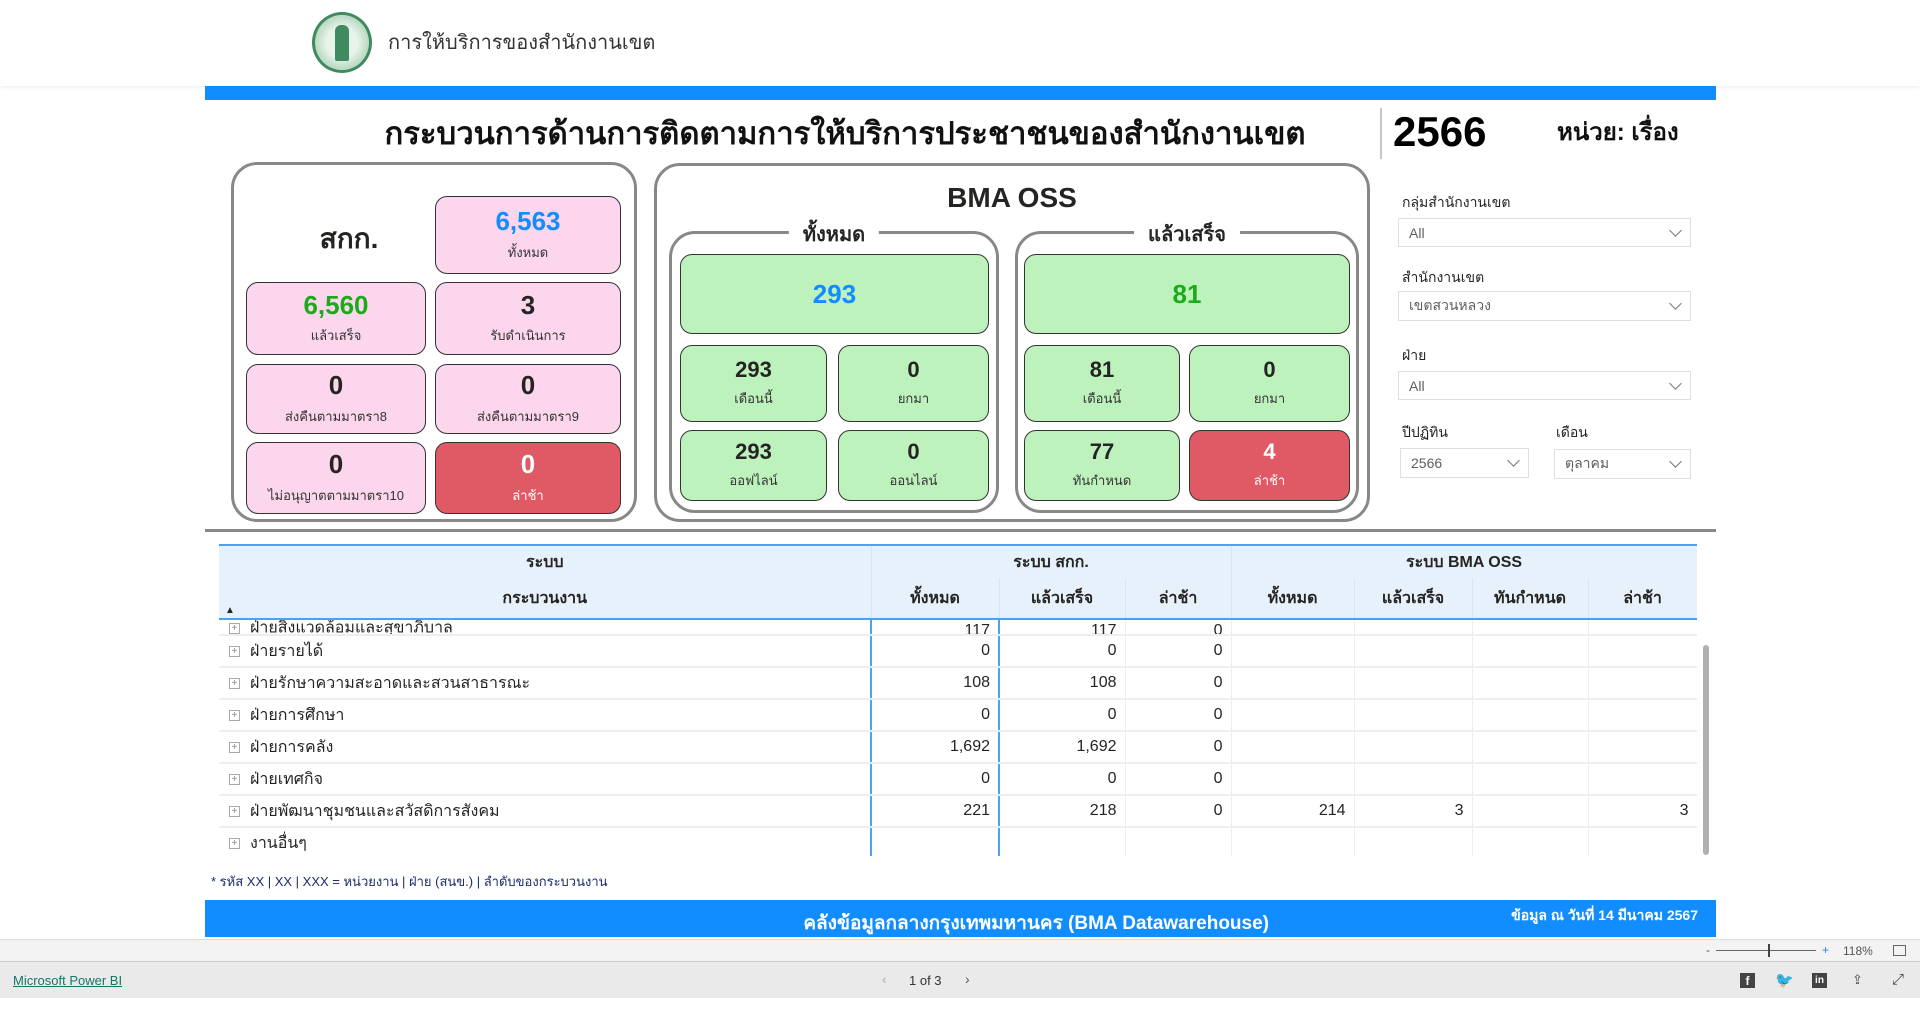 The image size is (1920, 1027). What do you see at coordinates (1826, 950) in the screenshot?
I see `zoom-in-button: +` at bounding box center [1826, 950].